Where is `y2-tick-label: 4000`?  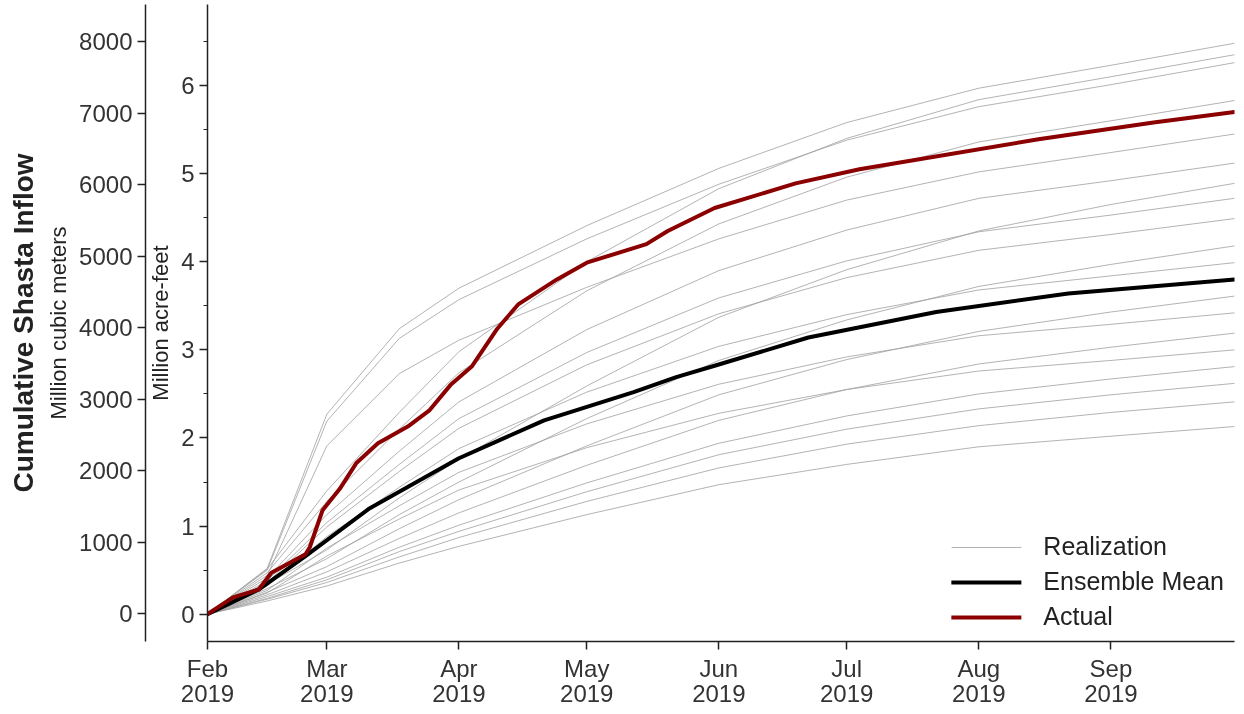
y2-tick-label: 4000 is located at coordinates (106, 328).